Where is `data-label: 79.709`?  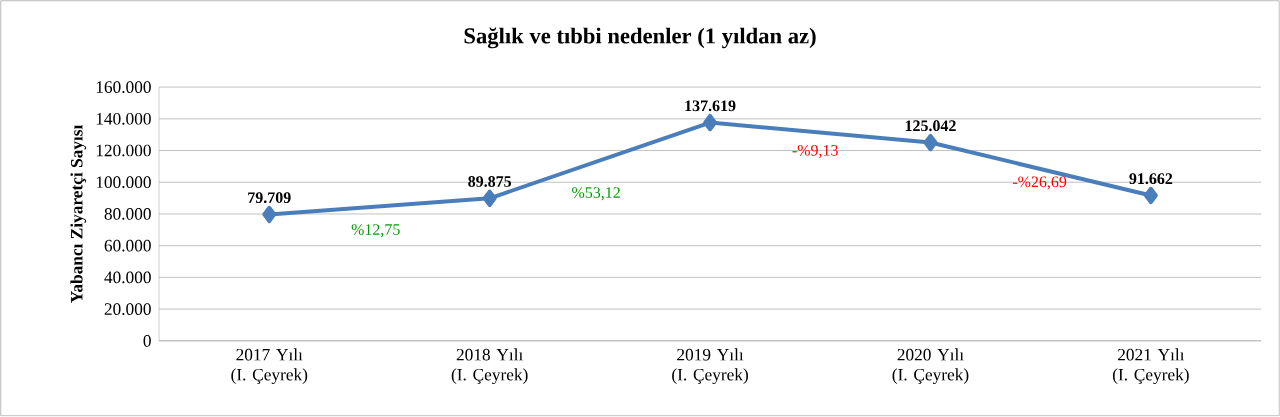
data-label: 79.709 is located at coordinates (269, 198).